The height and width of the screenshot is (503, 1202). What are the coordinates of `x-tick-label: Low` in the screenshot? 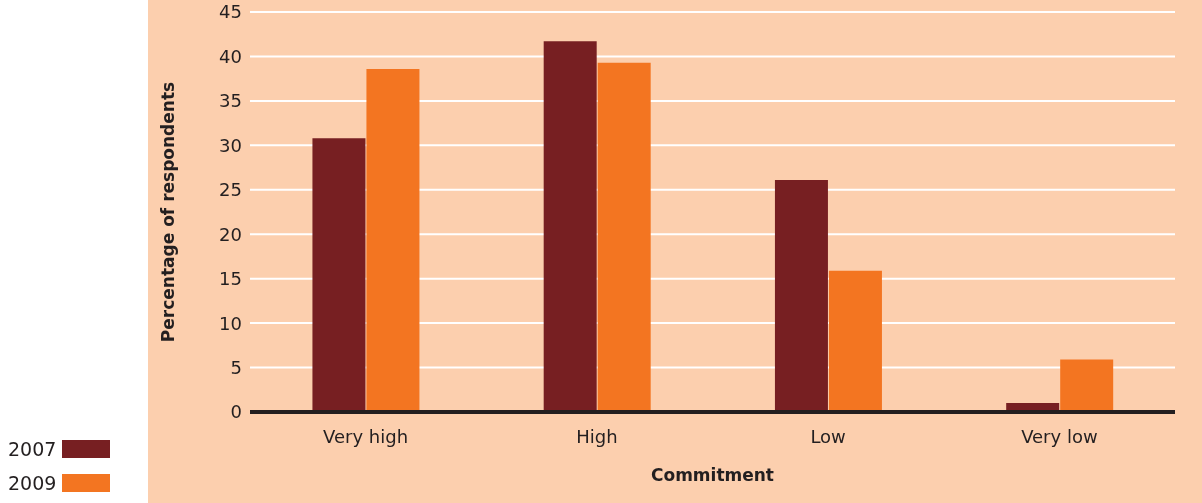 It's located at (828, 436).